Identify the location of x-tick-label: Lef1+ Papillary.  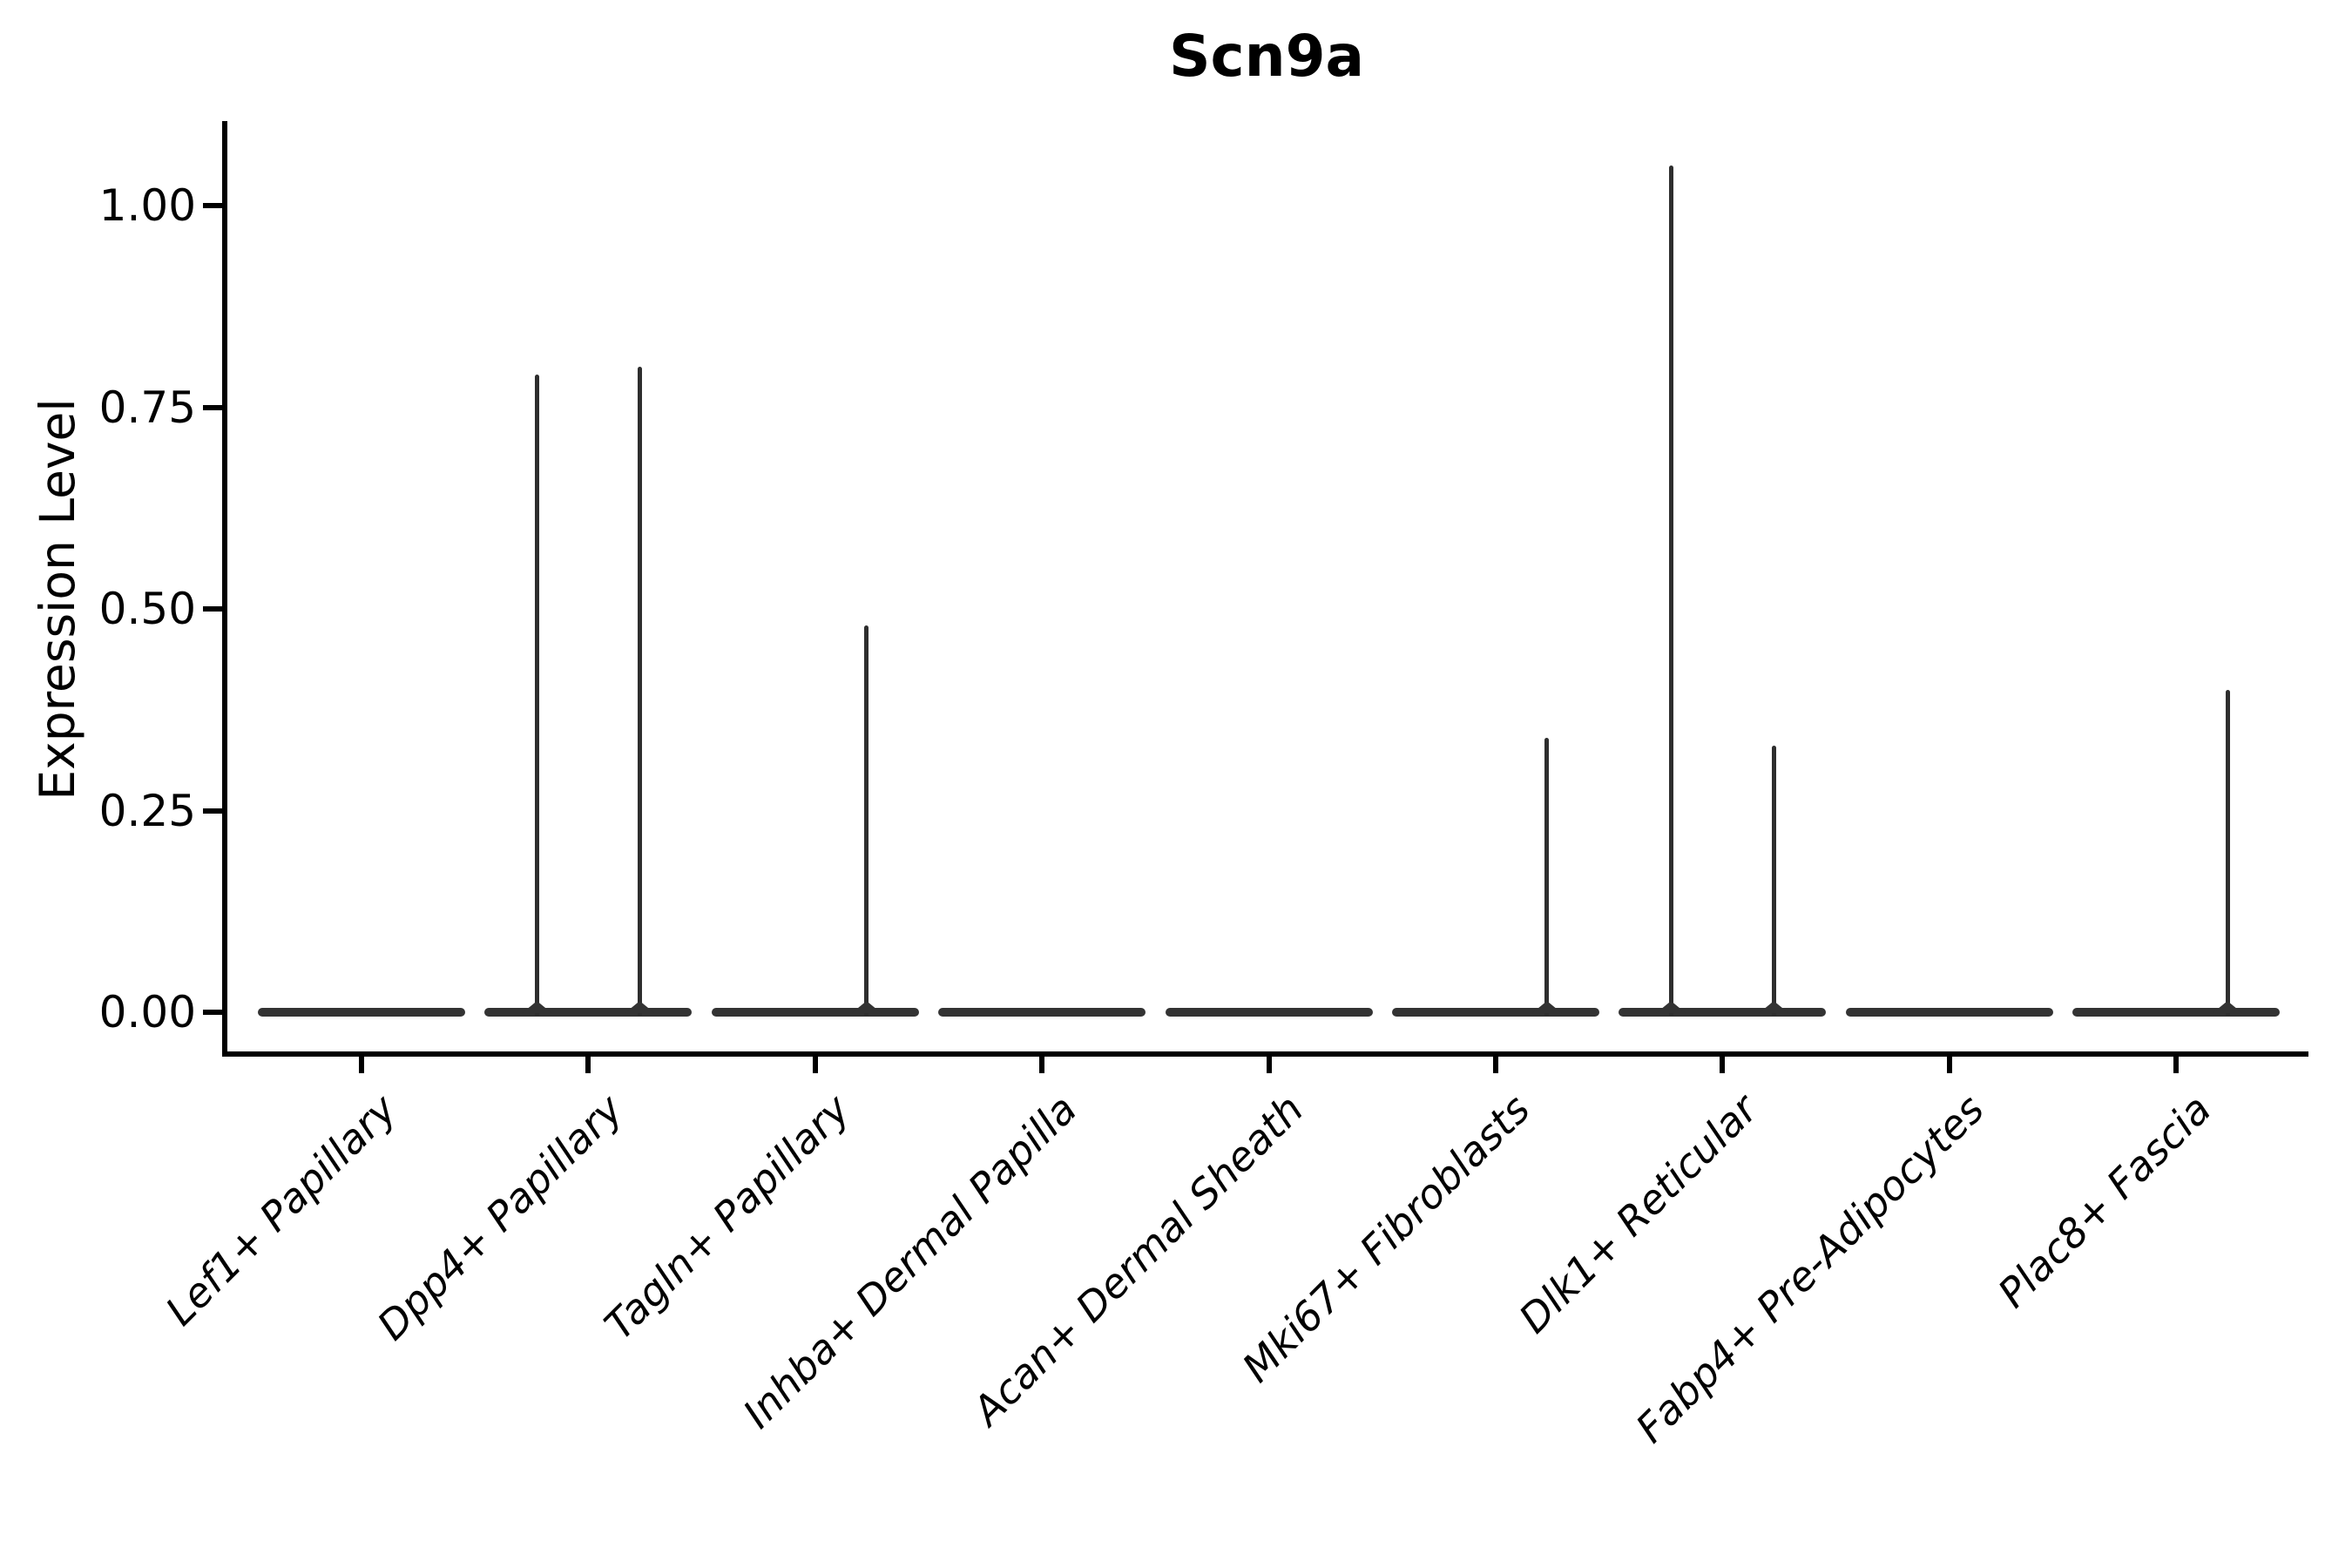
(281, 1210).